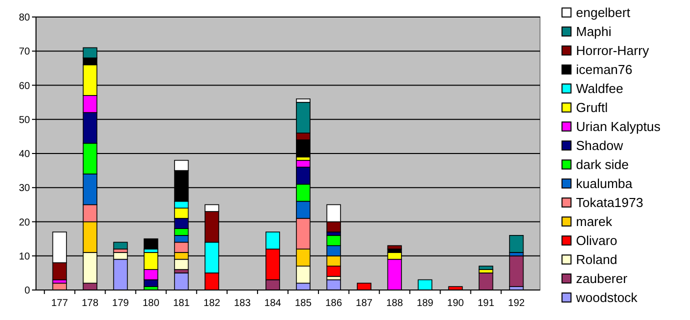  I want to click on x-tick-label: 185, so click(303, 303).